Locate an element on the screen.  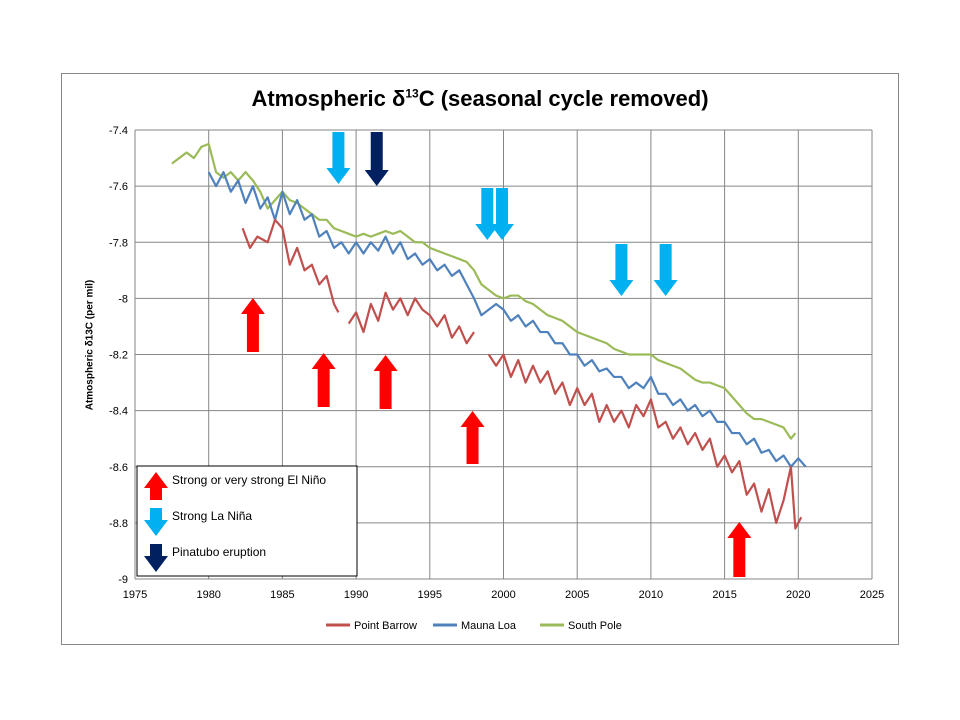
x-tick-label: 1985 is located at coordinates (282, 595).